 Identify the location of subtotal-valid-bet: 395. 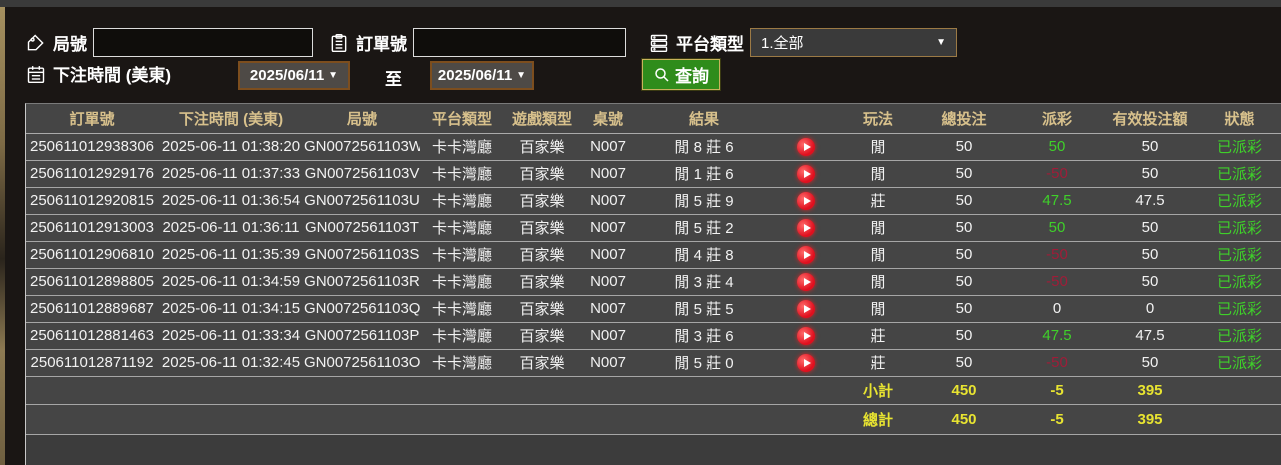
(1150, 390).